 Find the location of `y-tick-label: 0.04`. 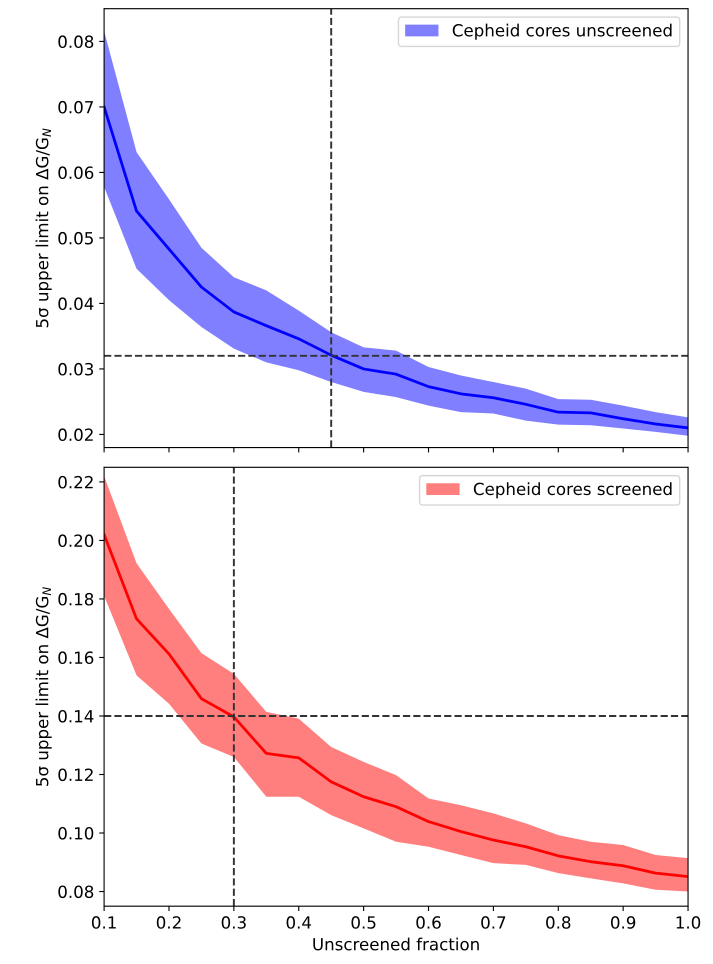

y-tick-label: 0.04 is located at coordinates (76, 303).